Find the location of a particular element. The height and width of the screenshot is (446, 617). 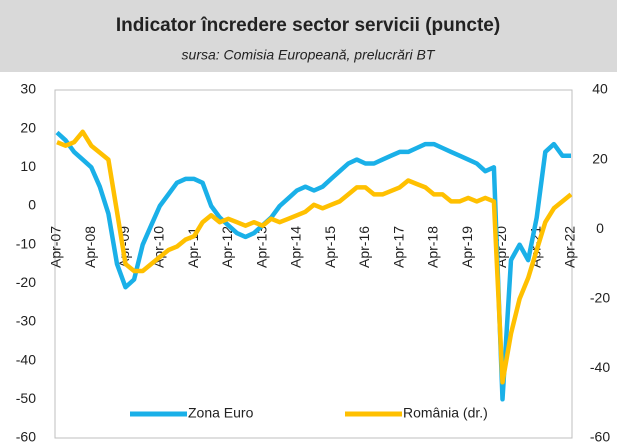

x-tick-label: Apr-14 is located at coordinates (296, 247).